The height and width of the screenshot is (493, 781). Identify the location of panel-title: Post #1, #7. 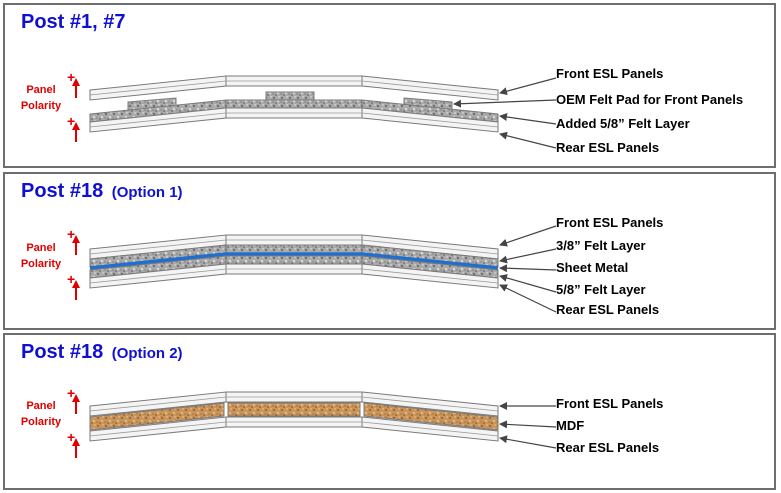
(73, 22).